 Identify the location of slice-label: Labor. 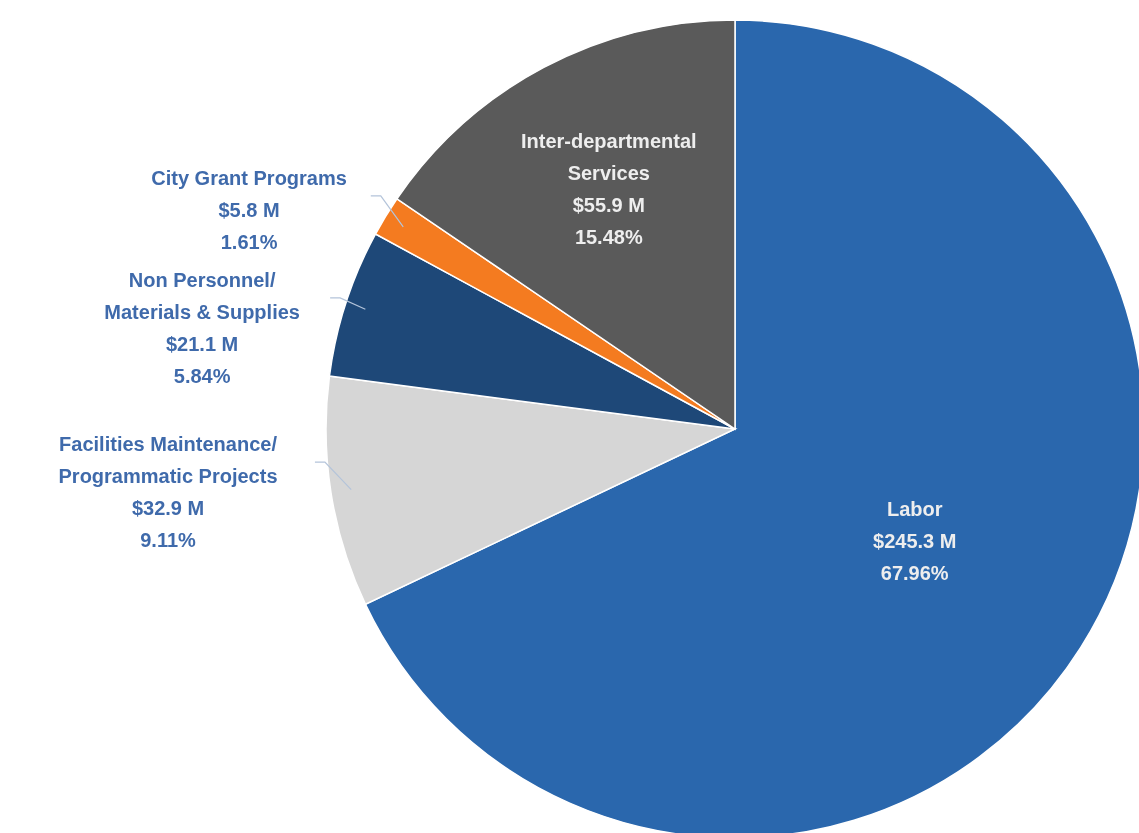
(914, 508).